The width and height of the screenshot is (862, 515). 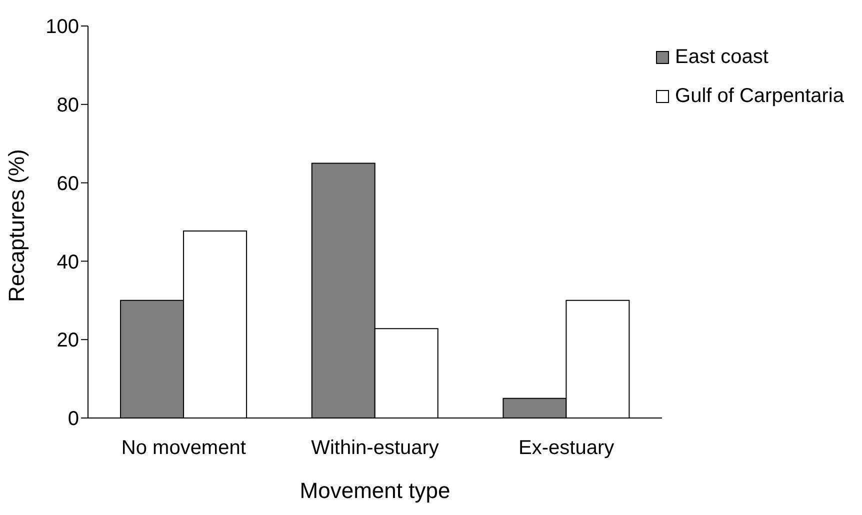 What do you see at coordinates (62, 27) in the screenshot?
I see `y-tick-label: 100` at bounding box center [62, 27].